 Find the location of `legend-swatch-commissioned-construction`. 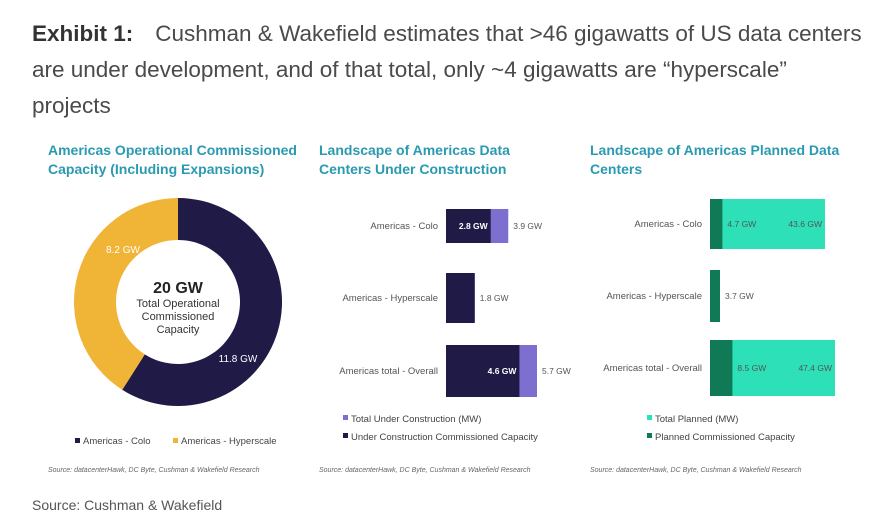

legend-swatch-commissioned-construction is located at coordinates (345, 435).